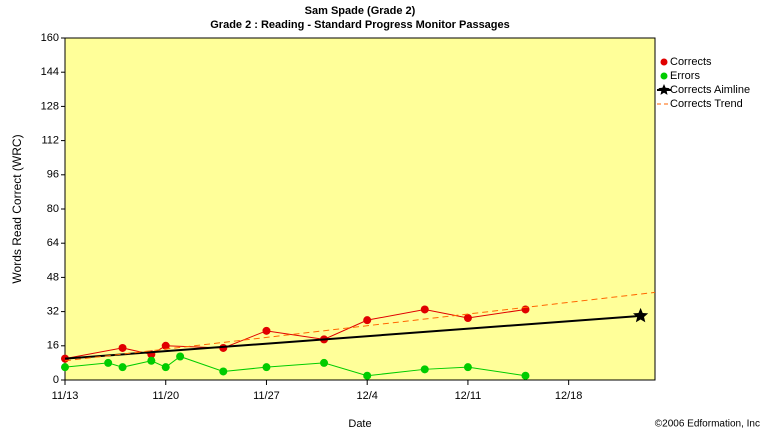  What do you see at coordinates (53, 175) in the screenshot?
I see `y-tick-label: 96` at bounding box center [53, 175].